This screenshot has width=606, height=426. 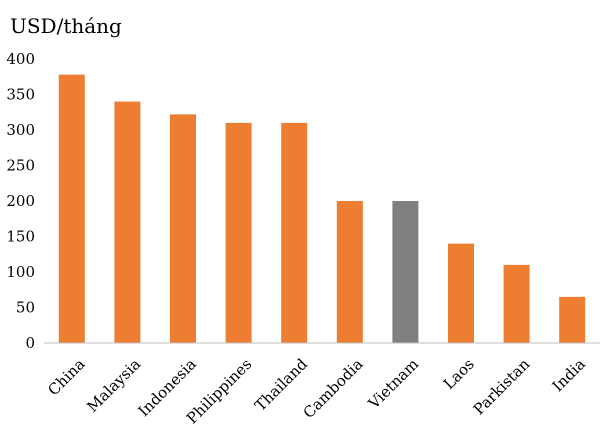 What do you see at coordinates (569, 375) in the screenshot?
I see `x-category-label: India` at bounding box center [569, 375].